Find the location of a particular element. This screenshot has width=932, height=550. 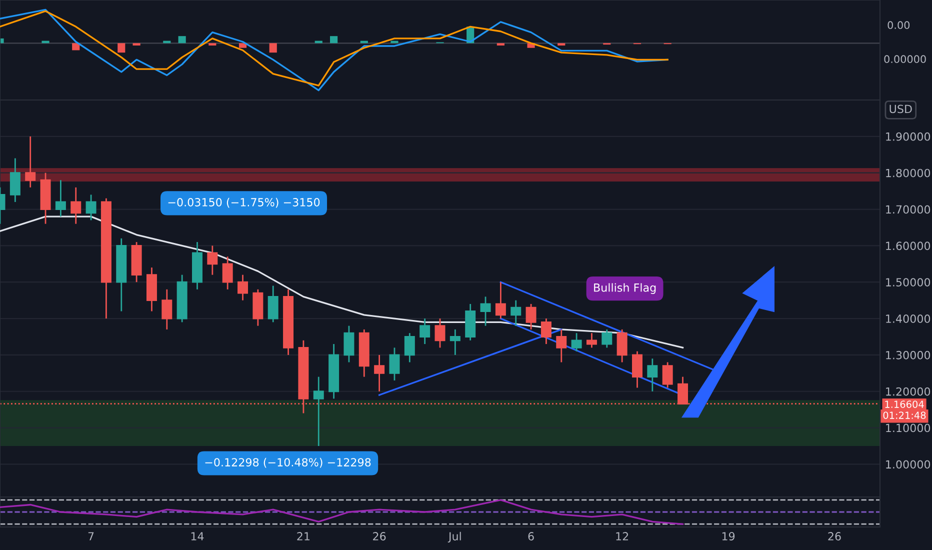

y-tick-label: 1.30000 is located at coordinates (908, 355).